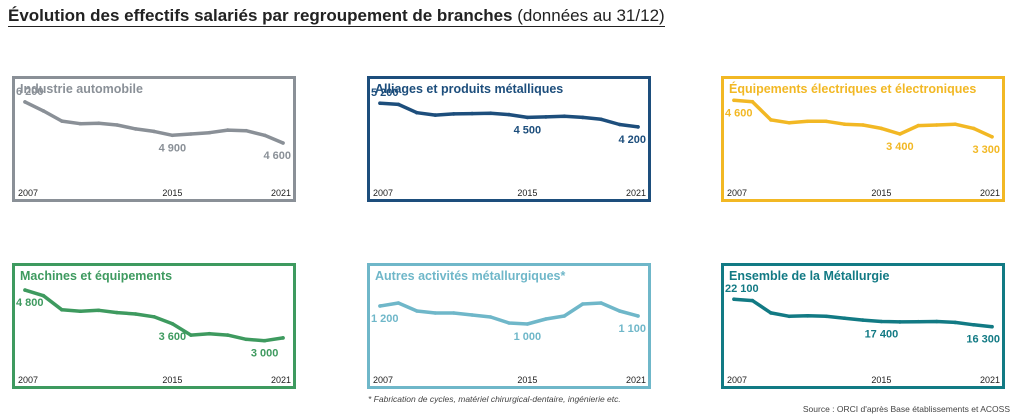 The height and width of the screenshot is (417, 1024). What do you see at coordinates (900, 147) in the screenshot?
I see `data-label: 3 400` at bounding box center [900, 147].